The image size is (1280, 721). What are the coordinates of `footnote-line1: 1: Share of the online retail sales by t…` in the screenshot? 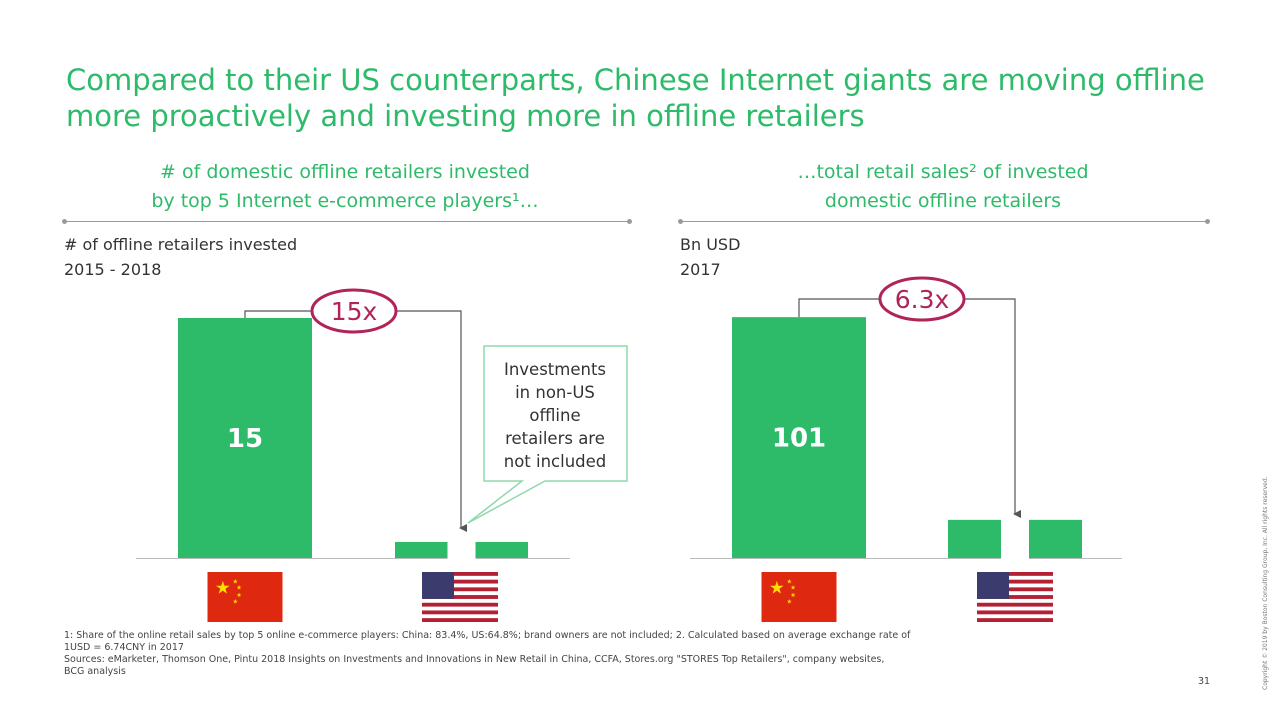 It's located at (487, 635).